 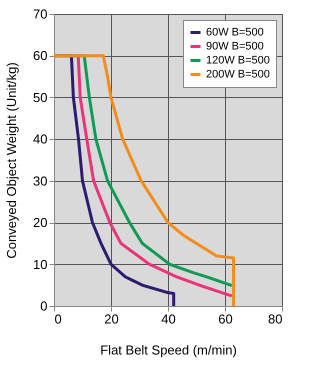 What do you see at coordinates (40, 180) in the screenshot?
I see `y-tick-label: 30` at bounding box center [40, 180].